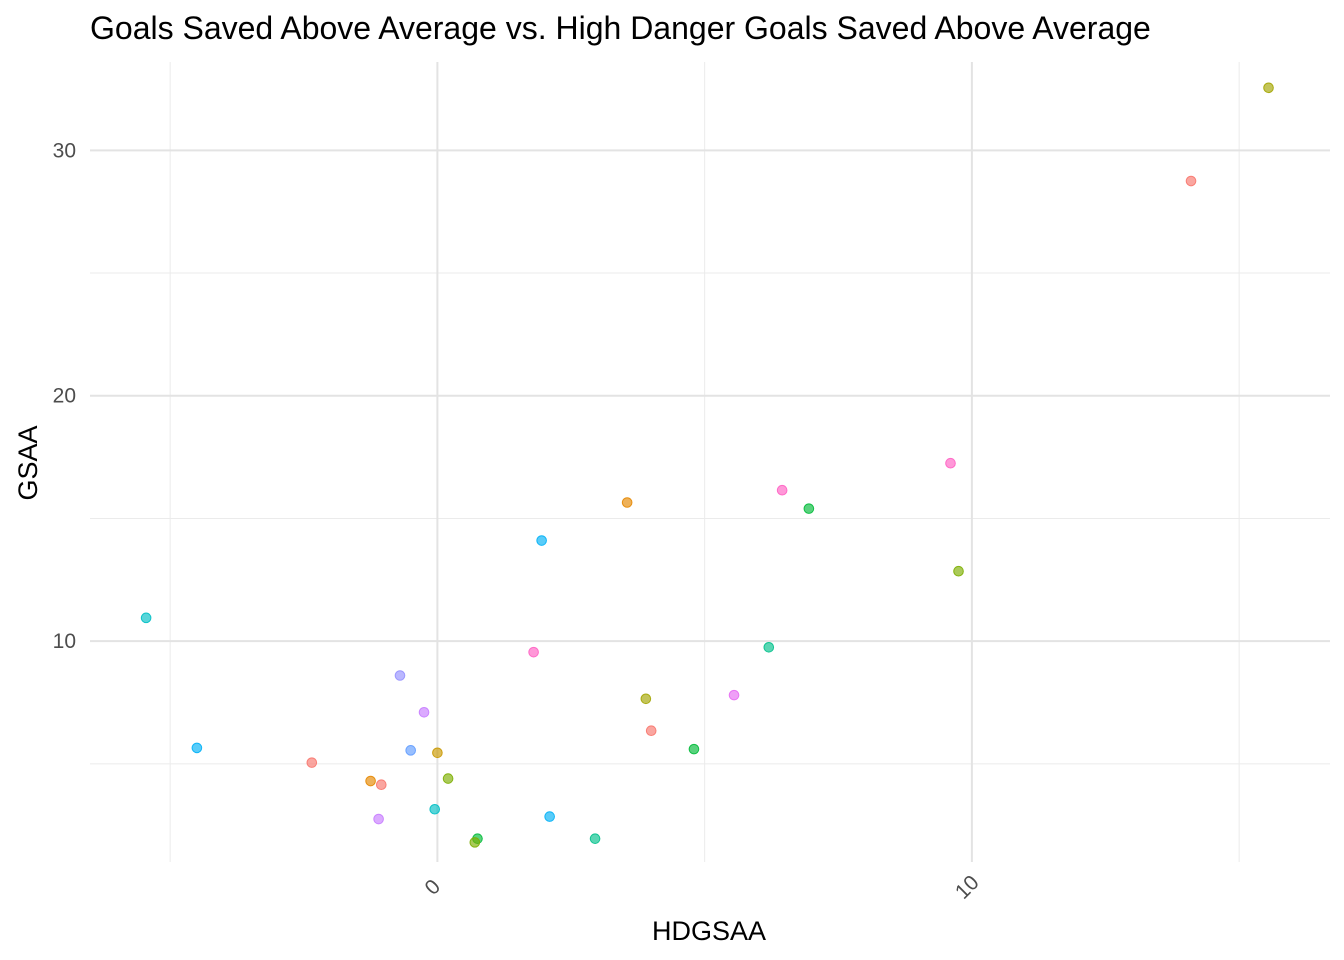 This screenshot has height=960, width=1344. Describe the element at coordinates (967, 887) in the screenshot. I see `x-tick-label: 10` at that location.